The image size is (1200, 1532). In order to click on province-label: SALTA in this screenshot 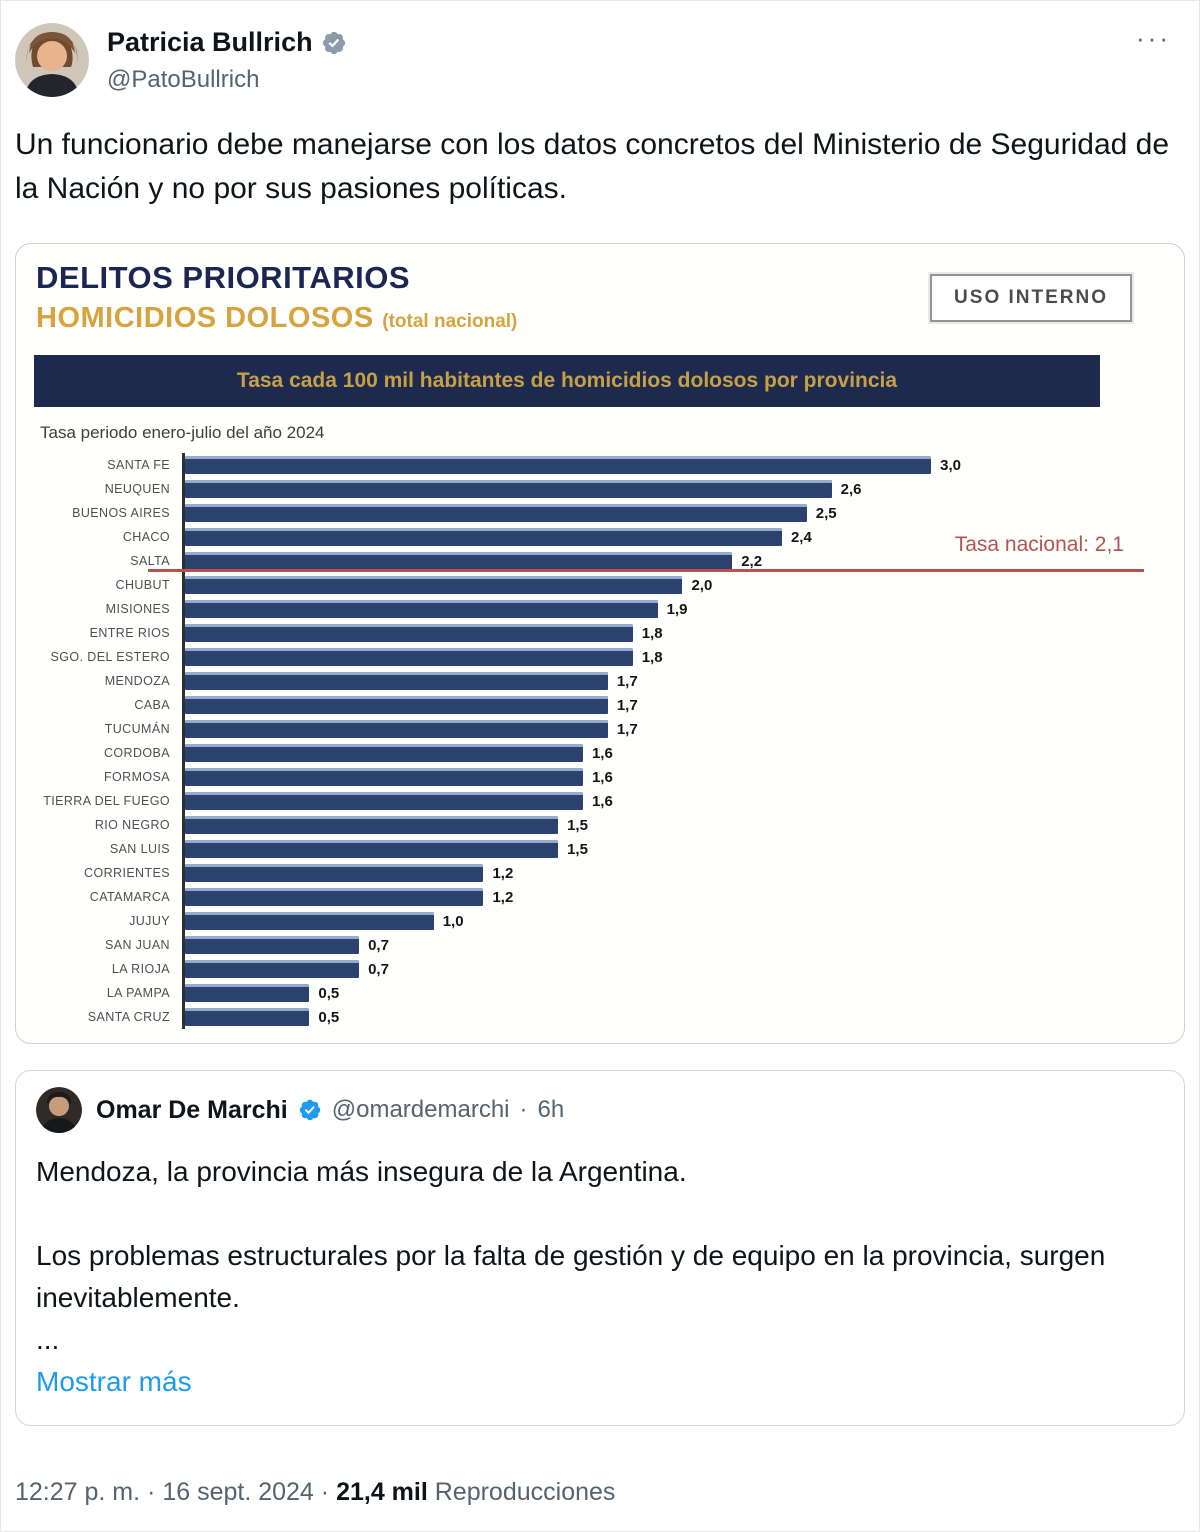, I will do `click(150, 561)`.